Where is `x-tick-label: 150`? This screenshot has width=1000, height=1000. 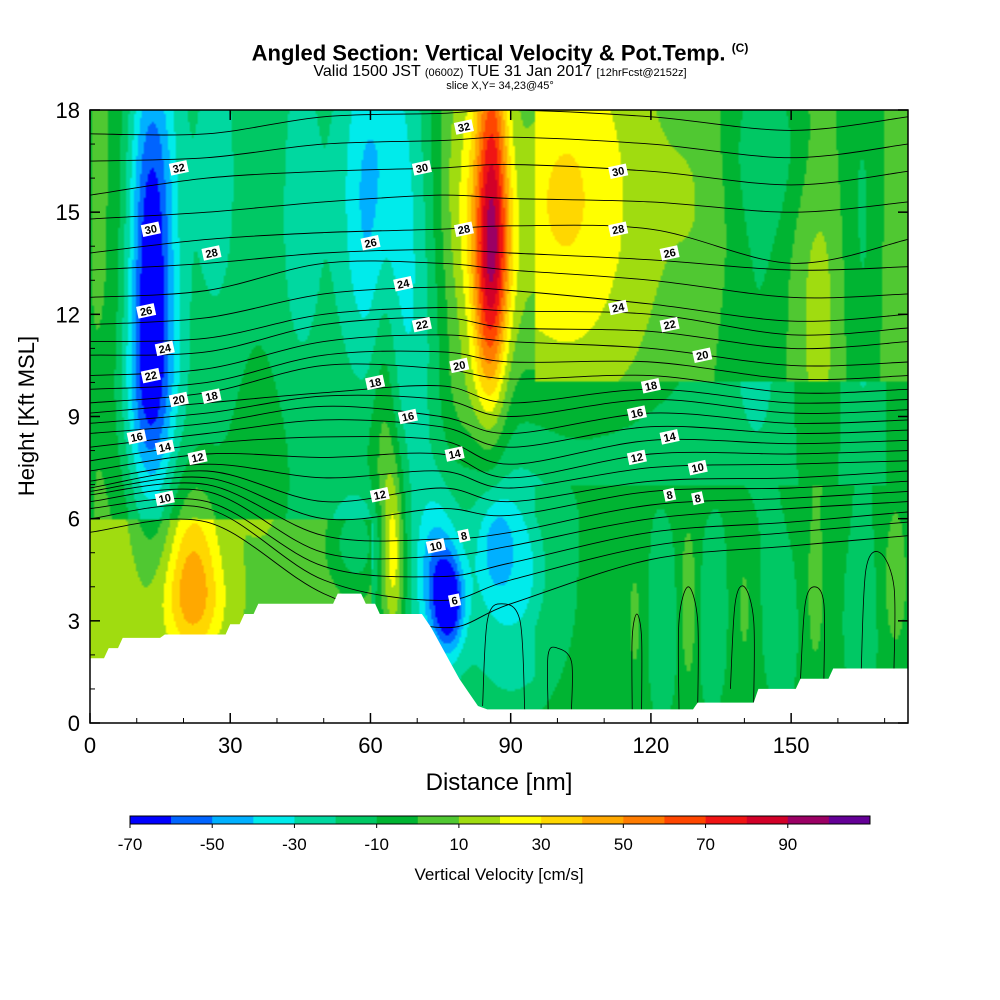
x-tick-label: 150 is located at coordinates (791, 745).